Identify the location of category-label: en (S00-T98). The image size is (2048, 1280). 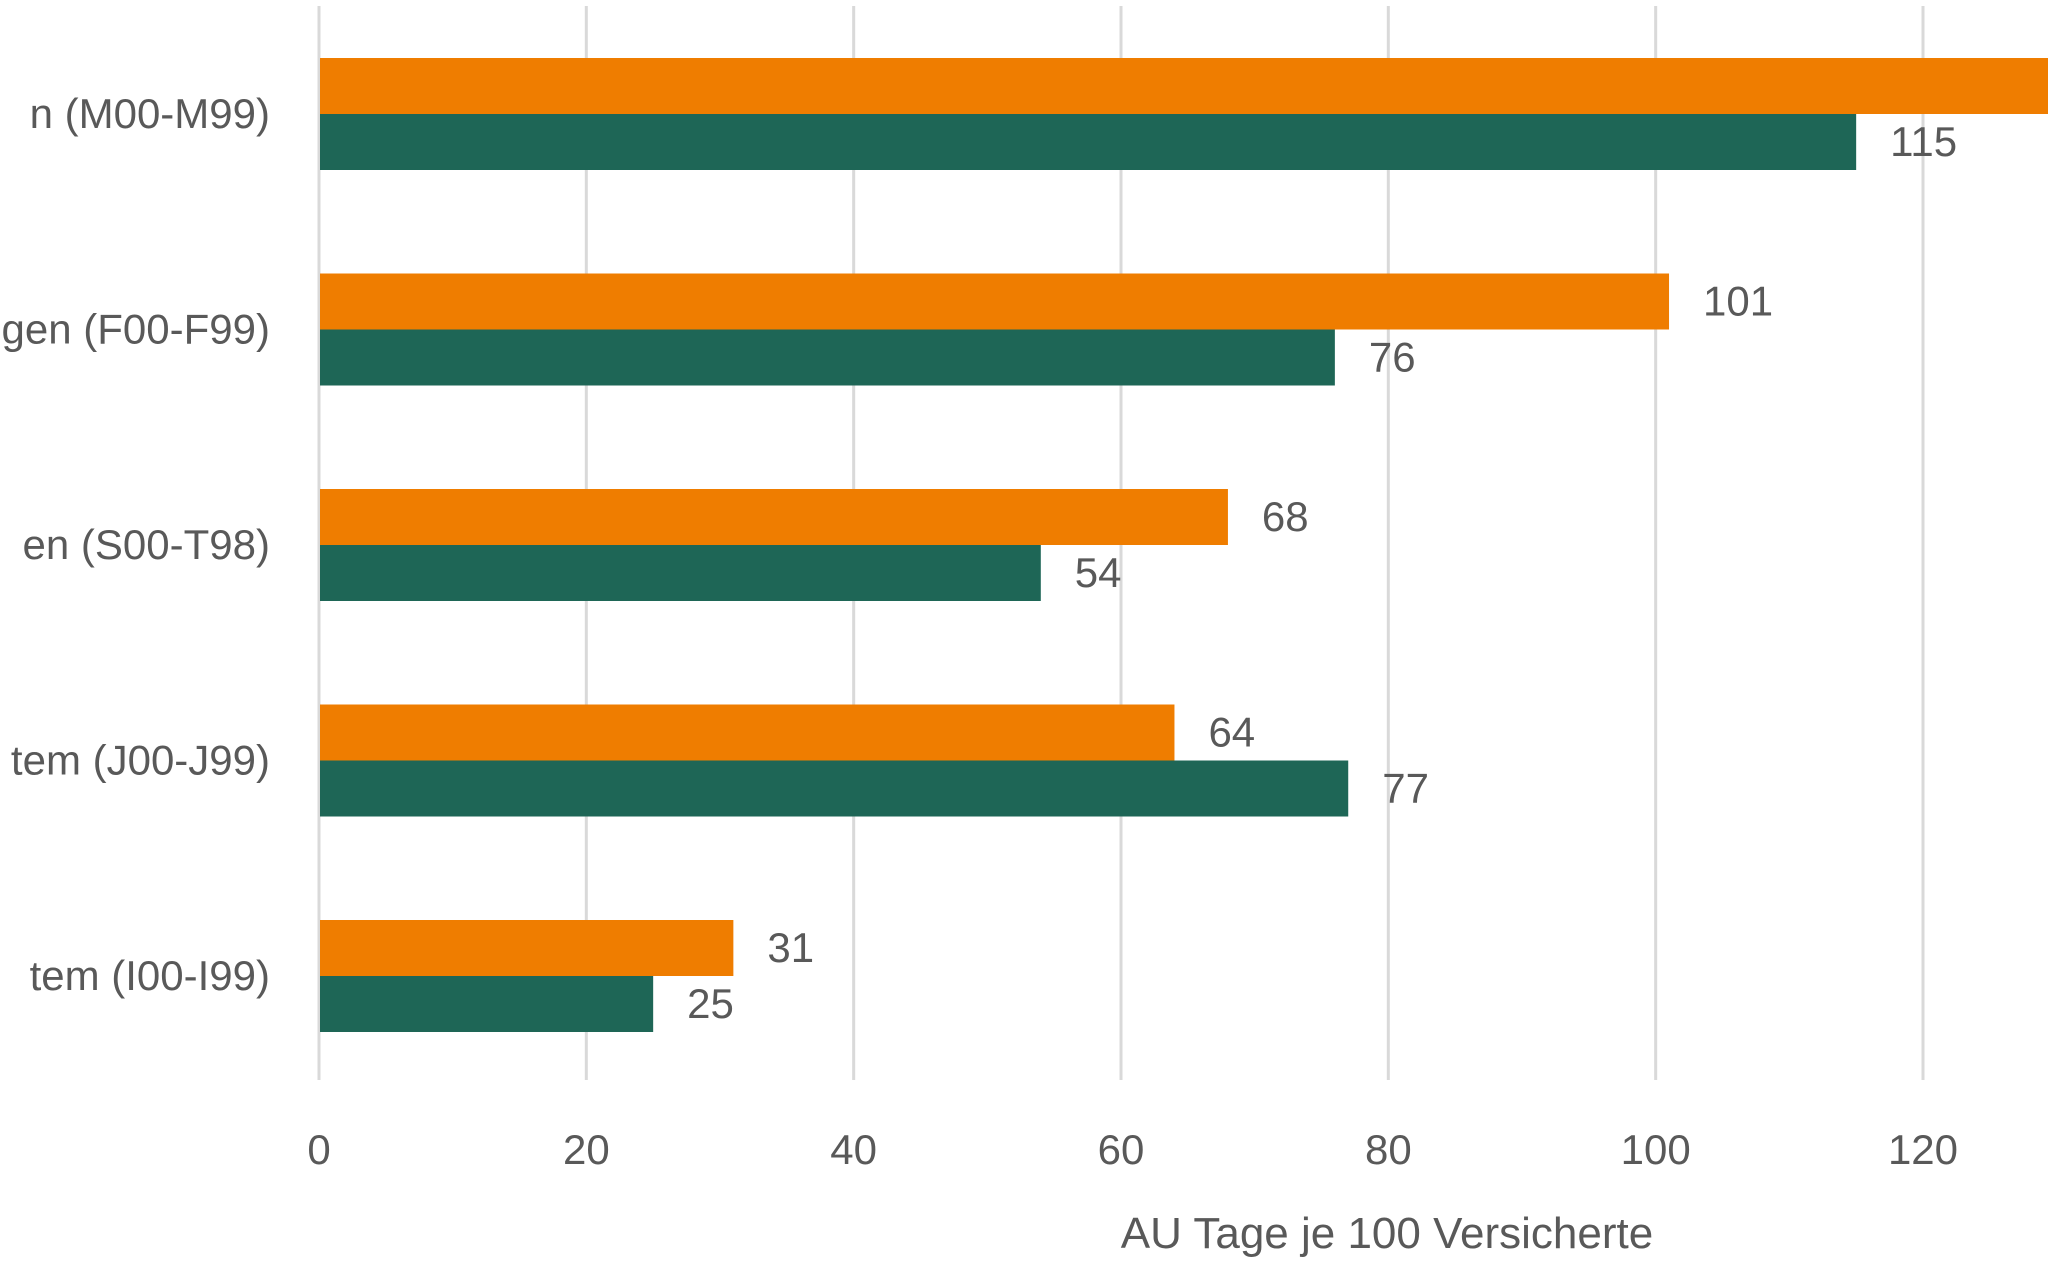
(146, 544).